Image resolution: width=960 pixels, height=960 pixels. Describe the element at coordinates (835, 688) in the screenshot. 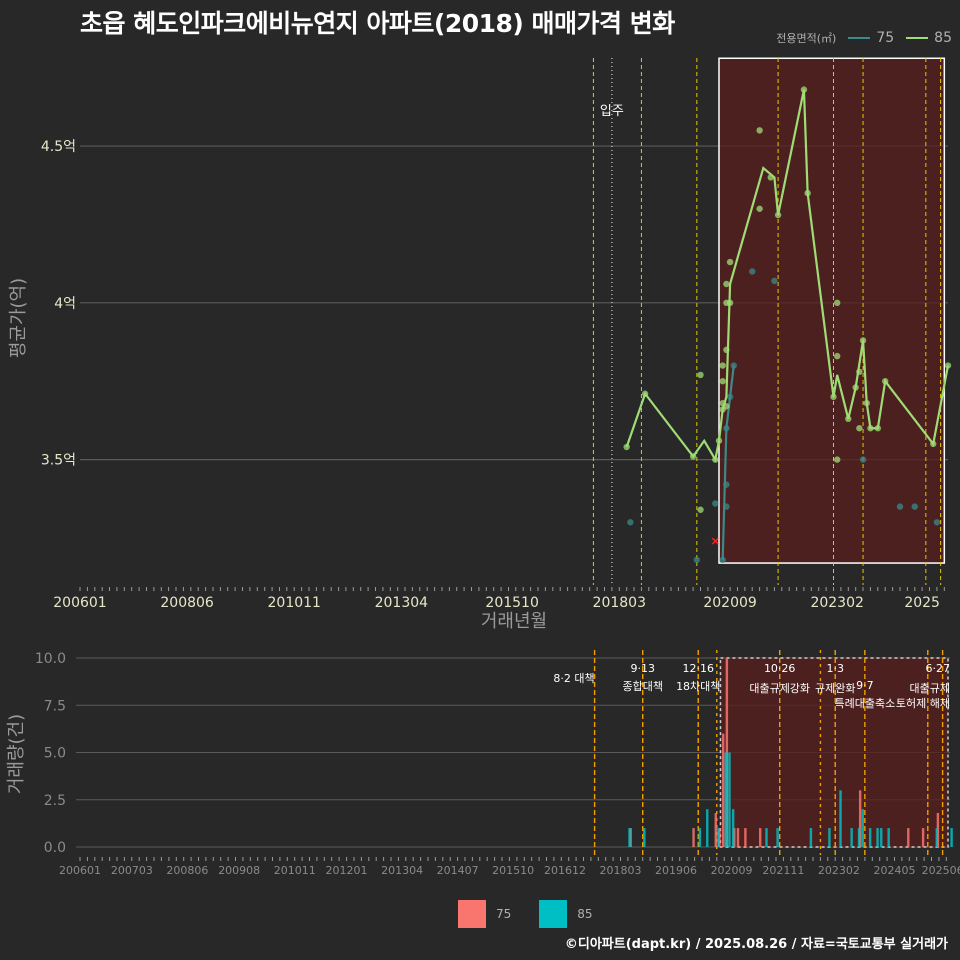

I see `policy-label-text: 규제완화` at that location.